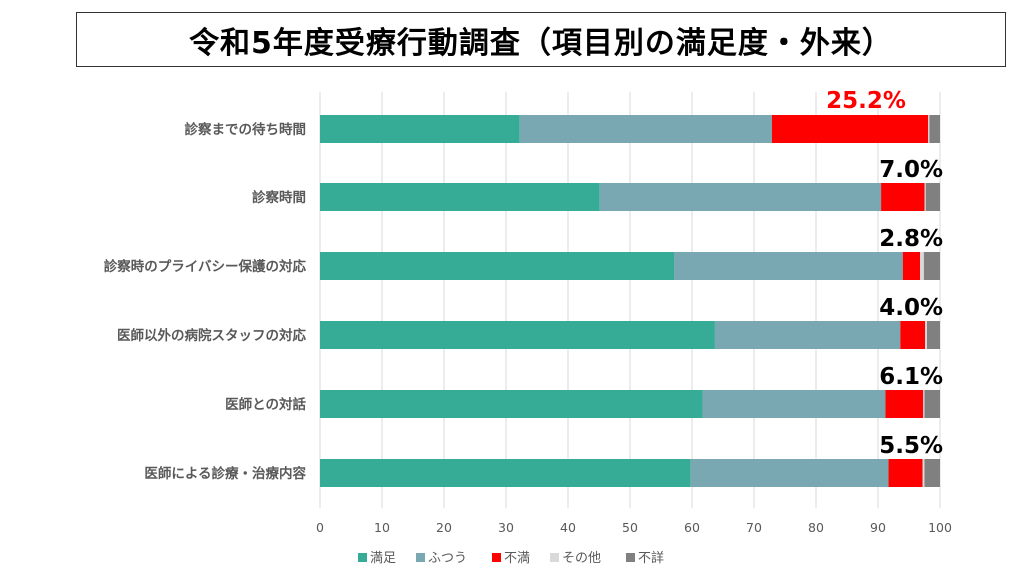  I want to click on legend-label: 不詳, so click(651, 558).